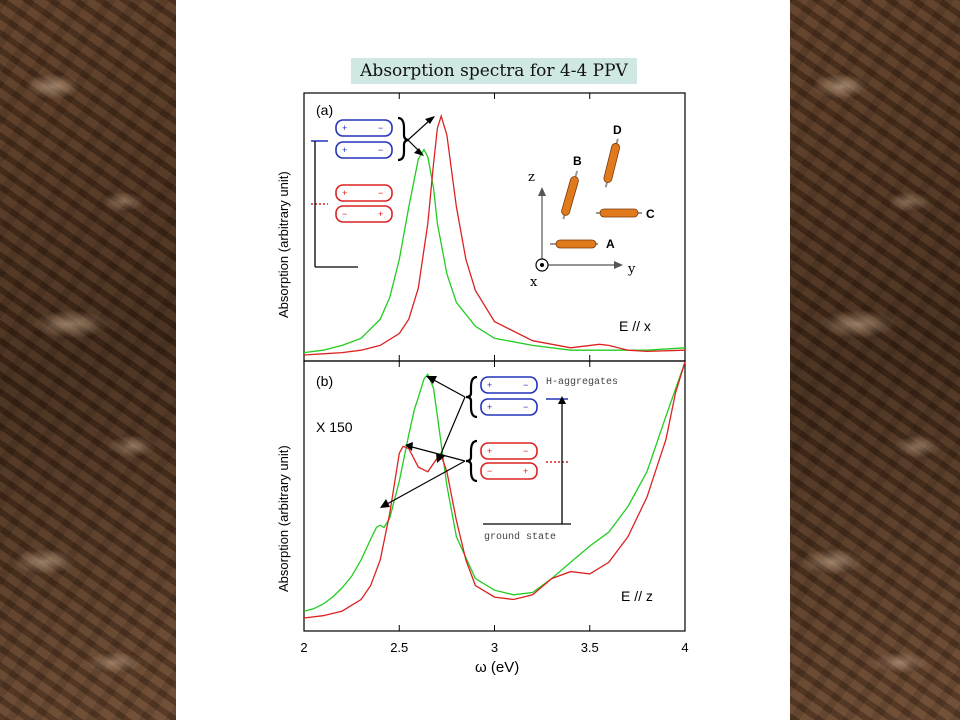 The image size is (960, 720). Describe the element at coordinates (534, 282) in the screenshot. I see `x-axis-label: x` at that location.